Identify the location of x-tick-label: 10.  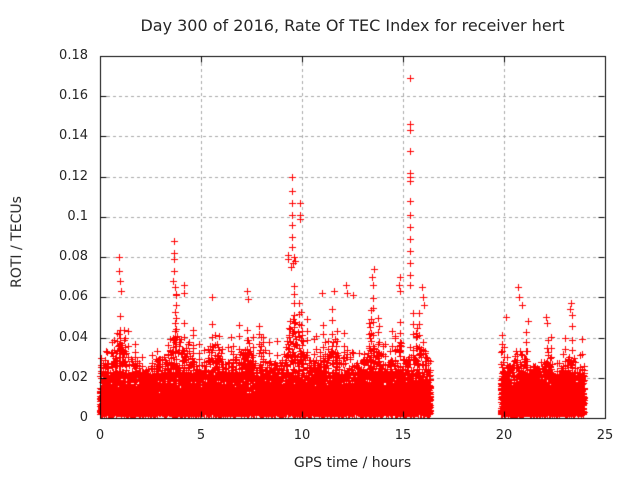
(302, 435).